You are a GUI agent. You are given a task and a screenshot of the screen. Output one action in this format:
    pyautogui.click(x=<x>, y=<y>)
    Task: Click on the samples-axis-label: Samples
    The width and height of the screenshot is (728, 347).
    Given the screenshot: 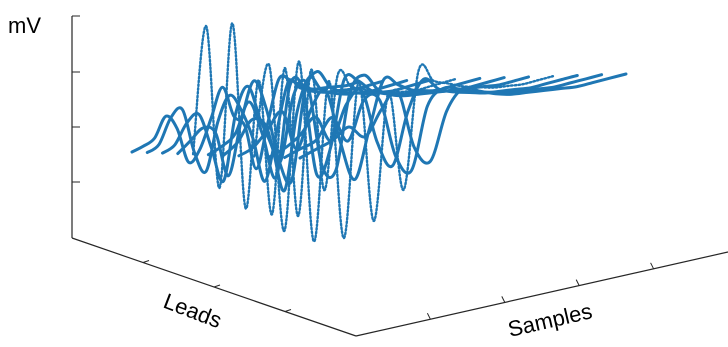 What is the action you would take?
    pyautogui.click(x=550, y=320)
    